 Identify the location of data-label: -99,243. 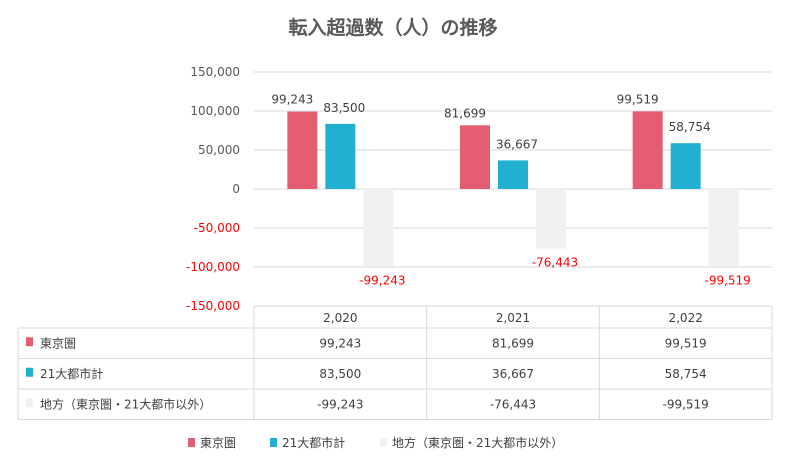
(382, 280).